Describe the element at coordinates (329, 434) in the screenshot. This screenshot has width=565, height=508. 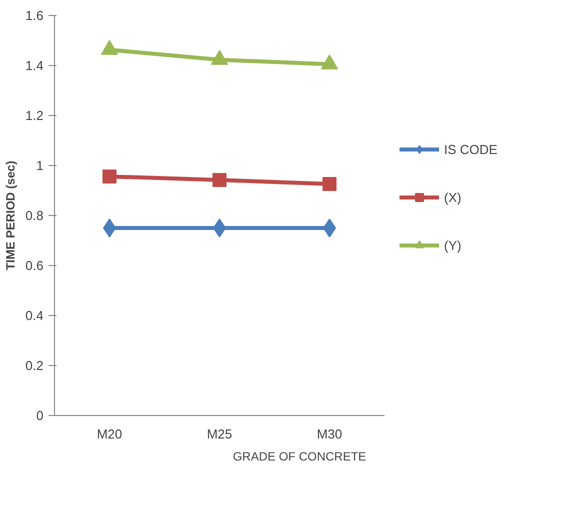
I see `x-tick-label: M30` at that location.